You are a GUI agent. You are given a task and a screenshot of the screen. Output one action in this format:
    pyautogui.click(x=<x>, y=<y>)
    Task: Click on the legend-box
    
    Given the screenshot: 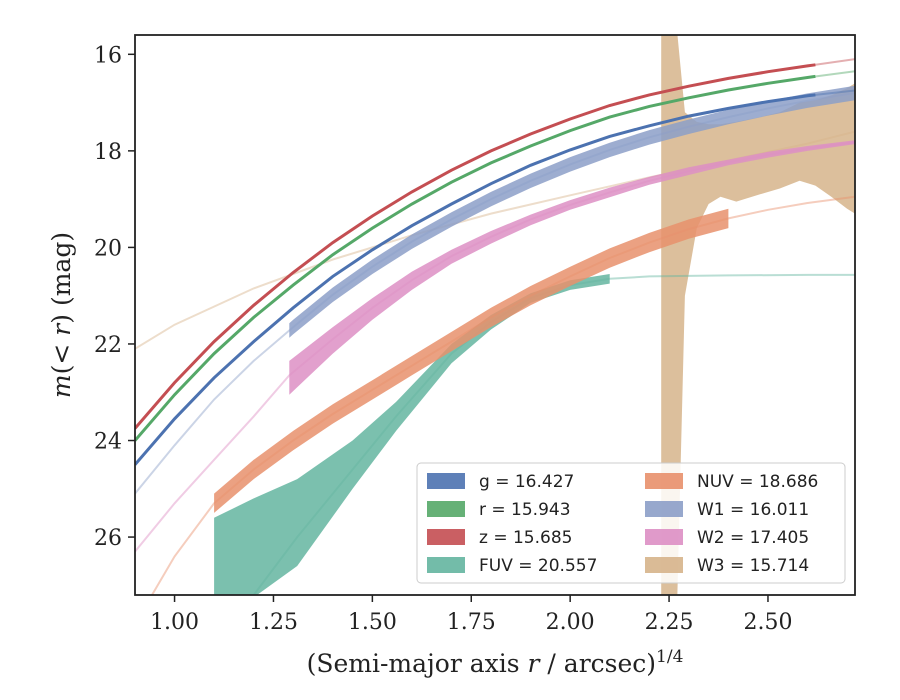 What is the action you would take?
    pyautogui.click(x=631, y=523)
    